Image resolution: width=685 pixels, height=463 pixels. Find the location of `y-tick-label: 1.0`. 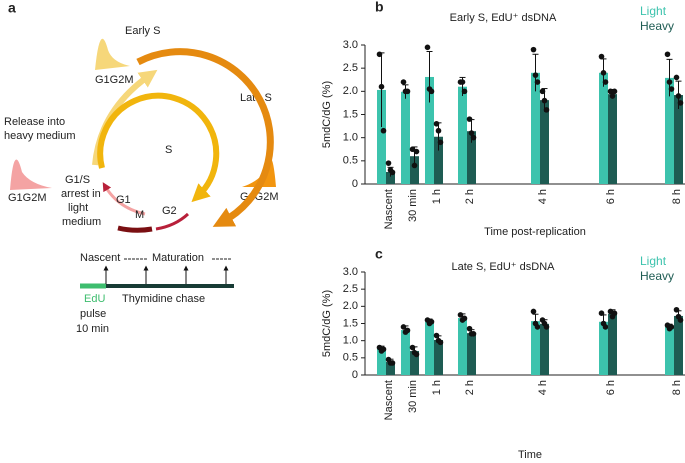

y-tick-label: 1.0 is located at coordinates (350, 341).